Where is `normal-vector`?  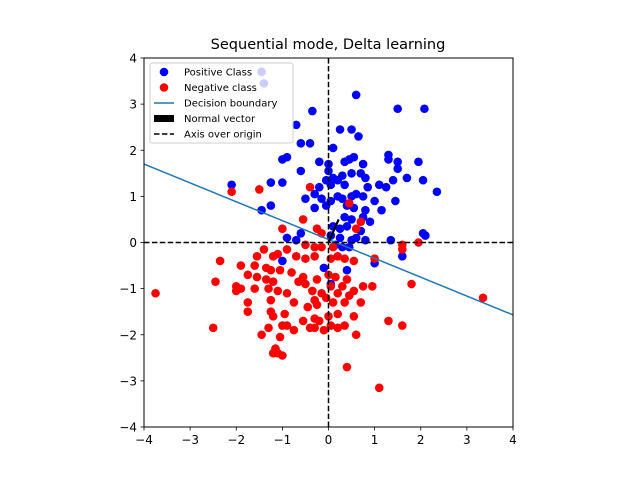 normal-vector is located at coordinates (333, 230).